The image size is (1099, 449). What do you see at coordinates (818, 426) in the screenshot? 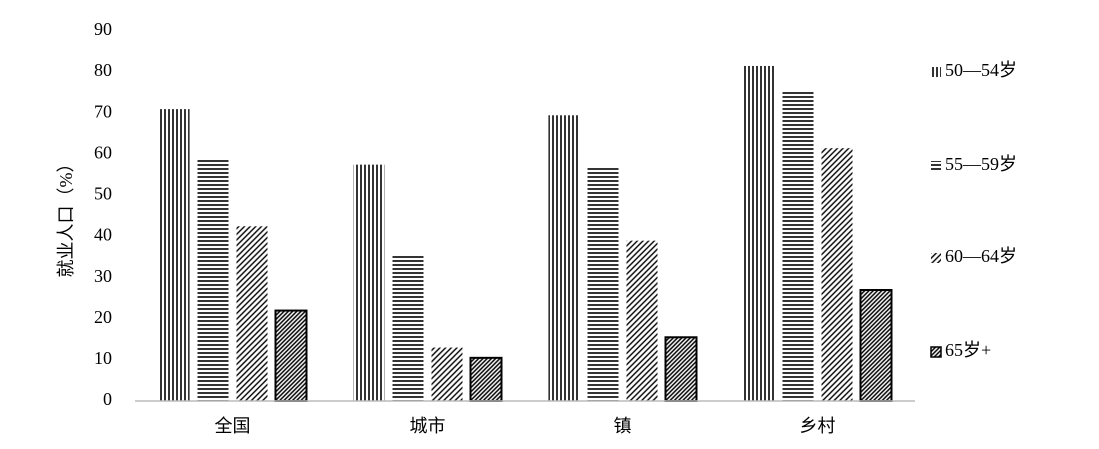
I see `x-tick-label: 乡村` at bounding box center [818, 426].